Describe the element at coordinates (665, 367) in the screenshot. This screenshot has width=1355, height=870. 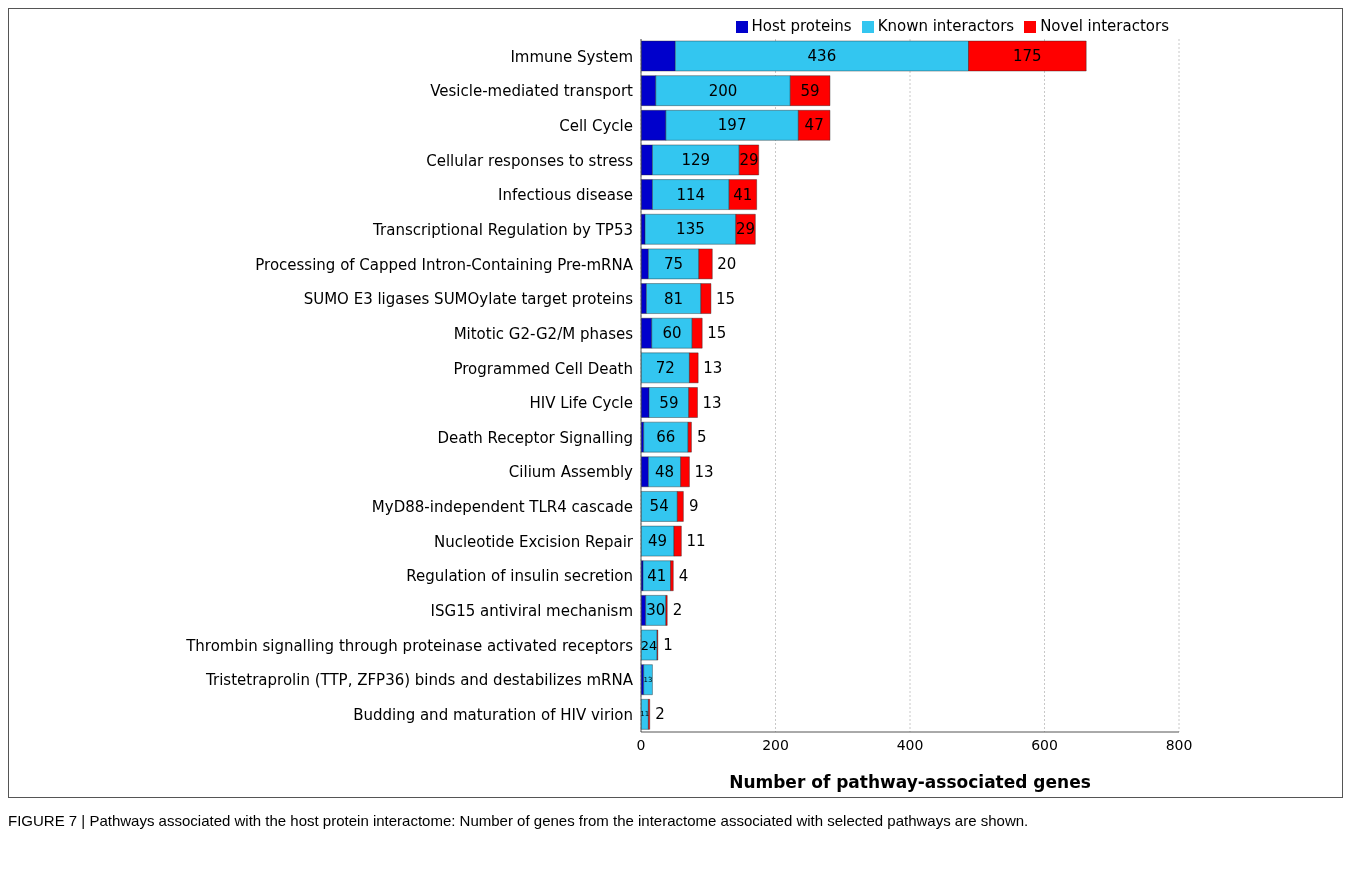
I see `data-label: 72` at that location.